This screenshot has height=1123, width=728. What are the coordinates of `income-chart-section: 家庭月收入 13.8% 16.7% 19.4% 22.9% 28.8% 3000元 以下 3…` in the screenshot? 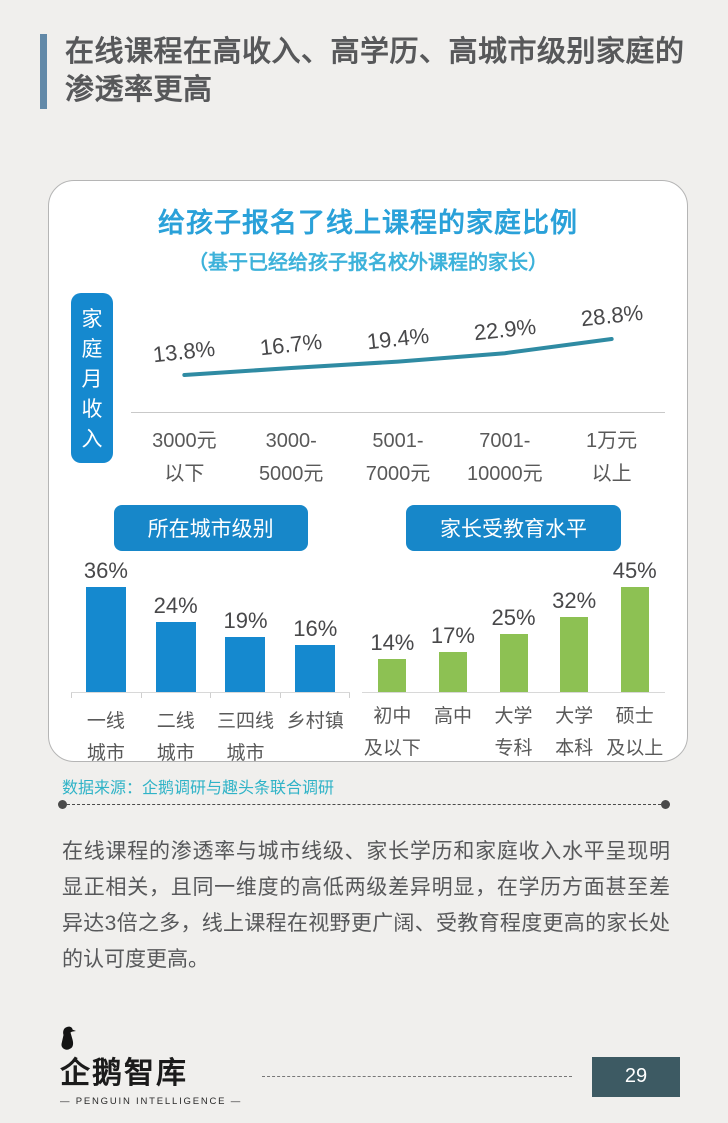 It's located at (368, 392).